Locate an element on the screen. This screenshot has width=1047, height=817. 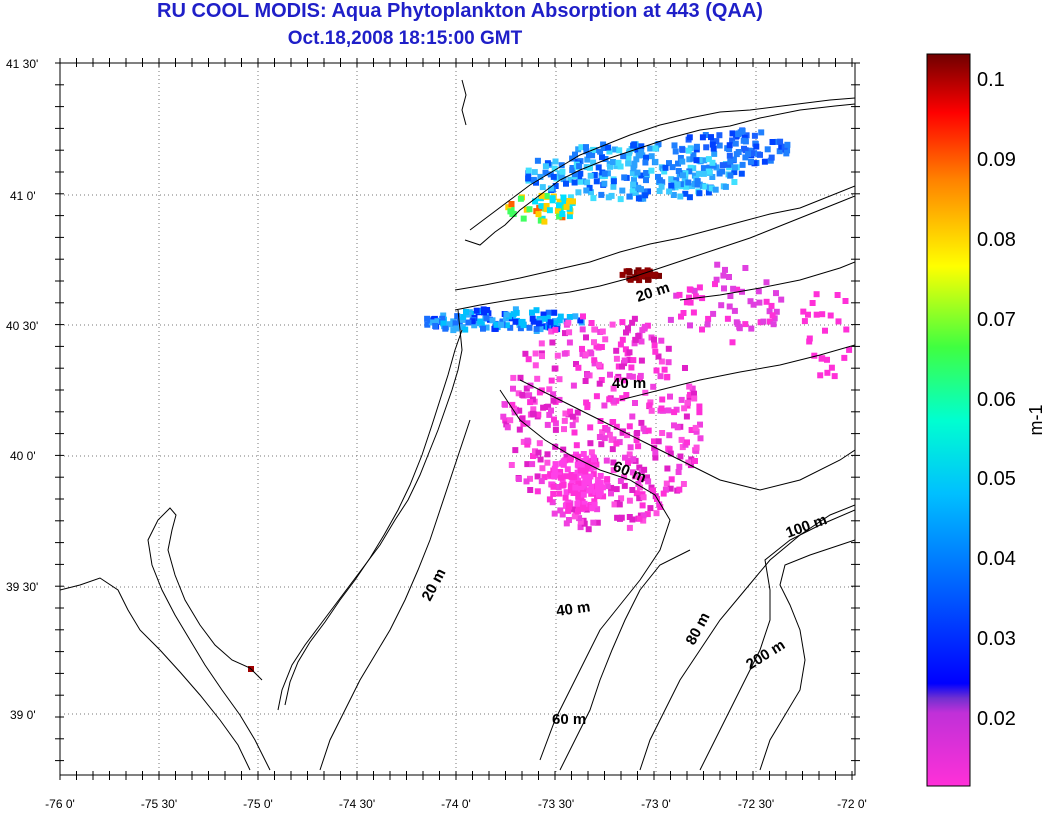
latitude-labels: 41 30' 41 0' 40 30' 40 0' 39 30' 39 0' is located at coordinates (22, 389).